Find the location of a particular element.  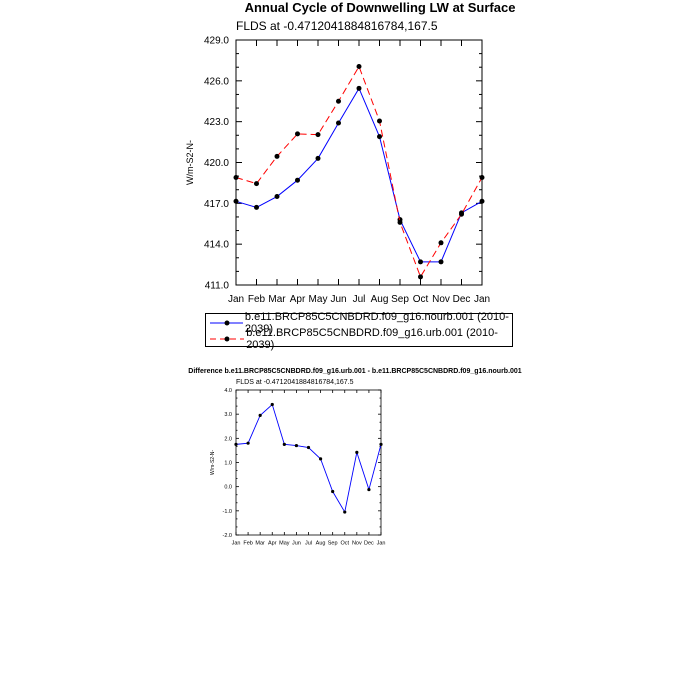

diff-plot-frame is located at coordinates (308, 462).